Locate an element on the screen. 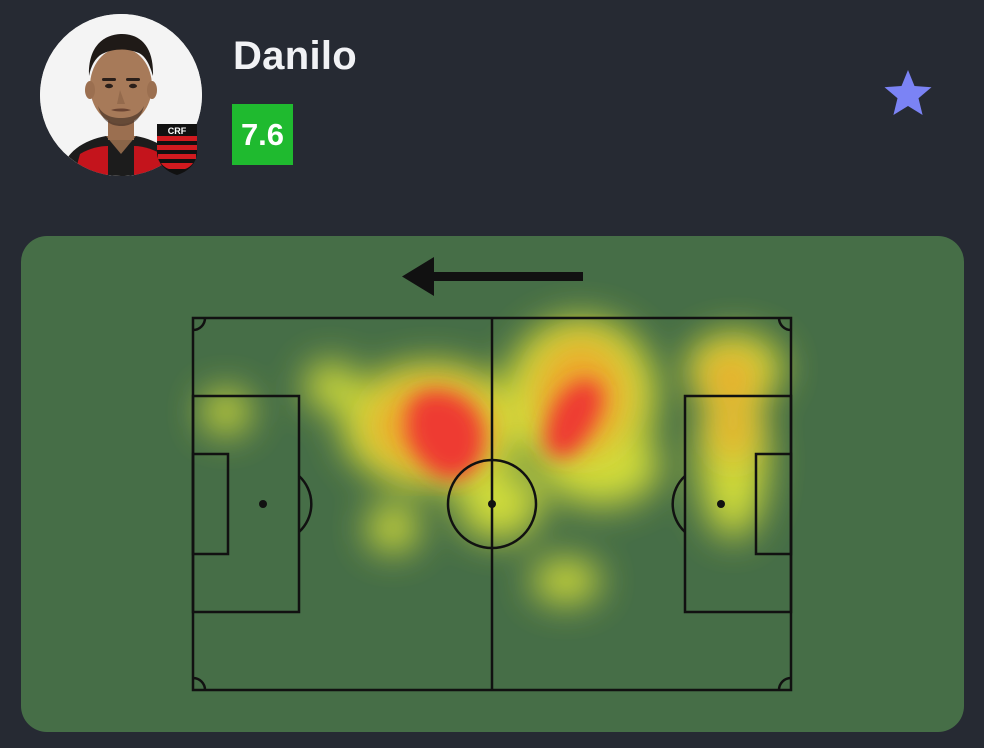 The image size is (984, 748). player-photo is located at coordinates (121, 95).